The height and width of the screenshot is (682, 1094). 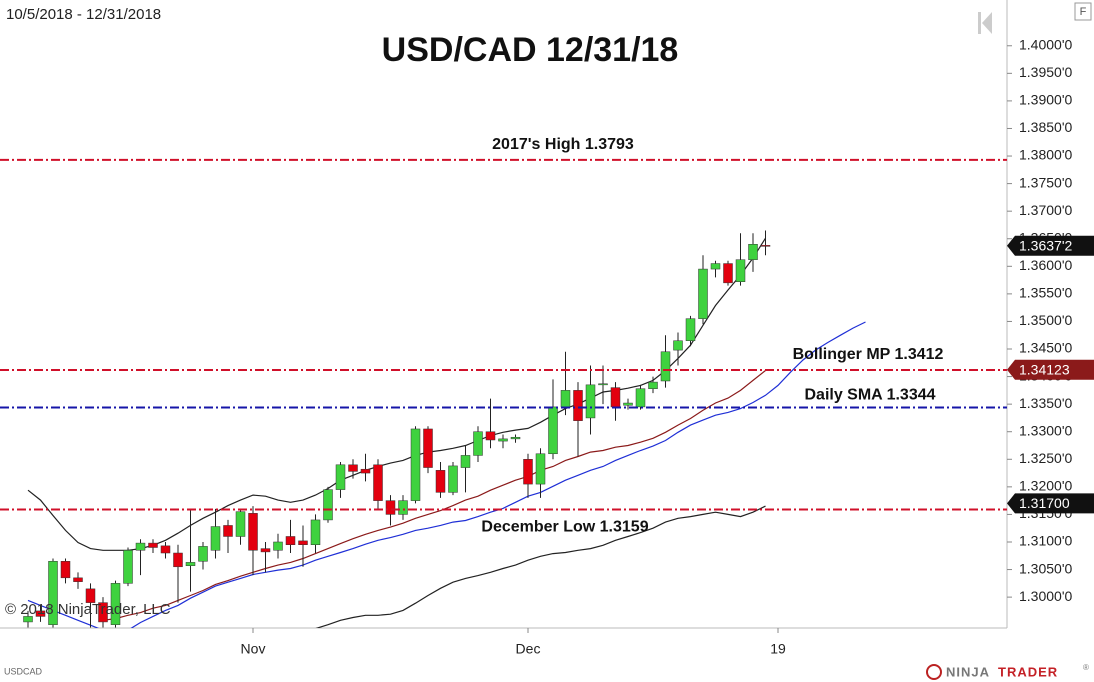 I want to click on price-marker-label: 1.31700, so click(x=1044, y=503).